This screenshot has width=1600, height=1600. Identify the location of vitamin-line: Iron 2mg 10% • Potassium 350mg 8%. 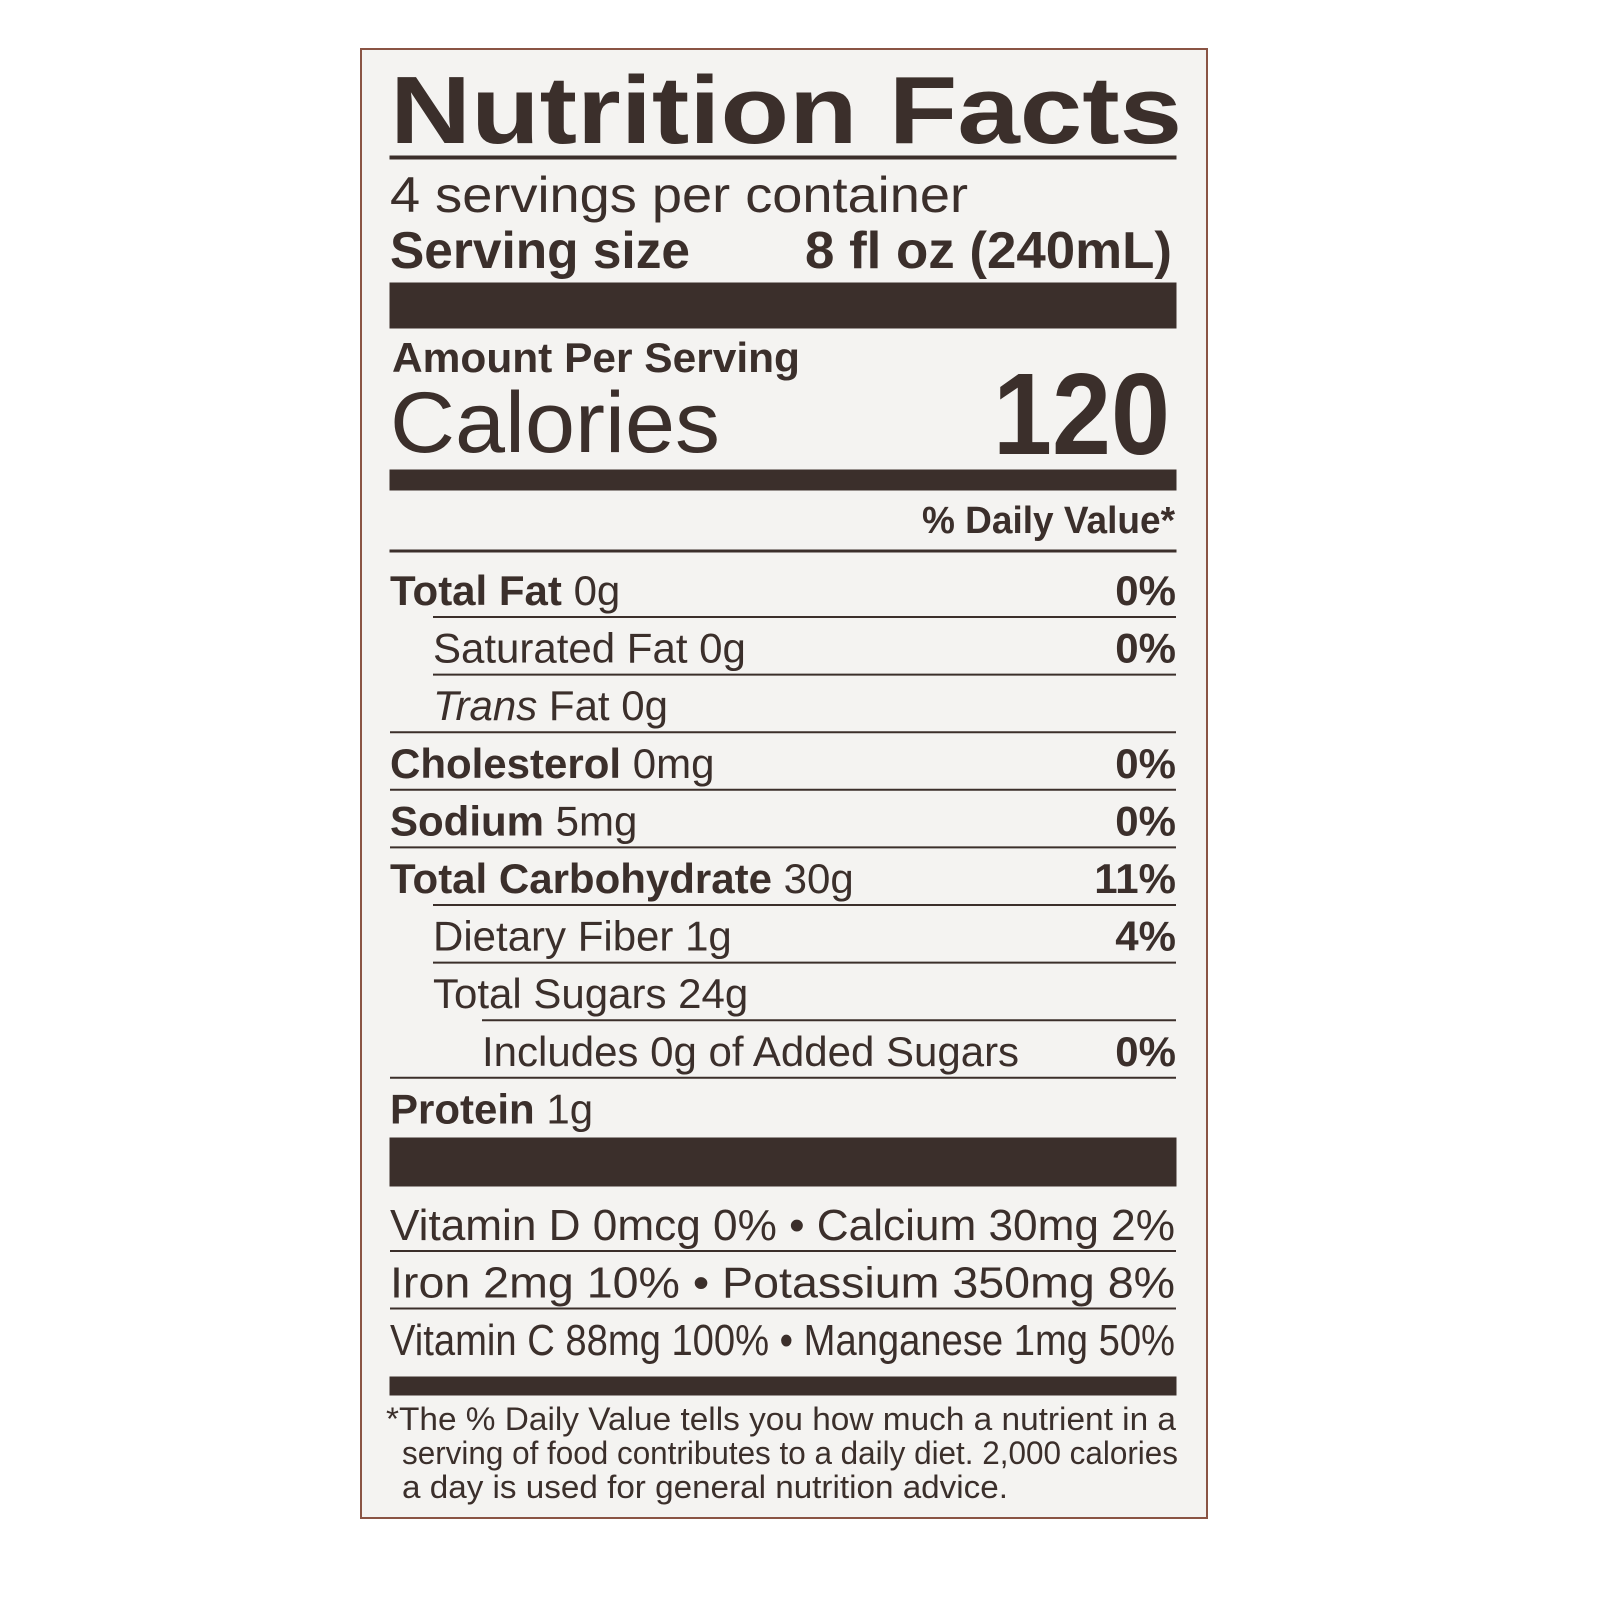
(782, 1283).